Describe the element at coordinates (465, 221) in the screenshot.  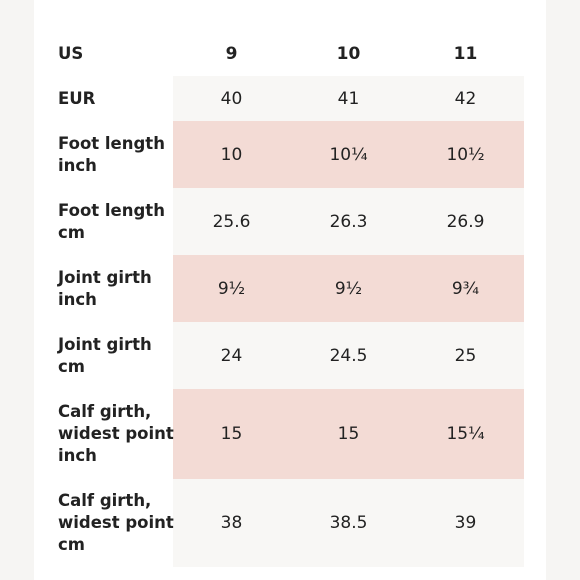
I see `table-cell: 26.9` at that location.